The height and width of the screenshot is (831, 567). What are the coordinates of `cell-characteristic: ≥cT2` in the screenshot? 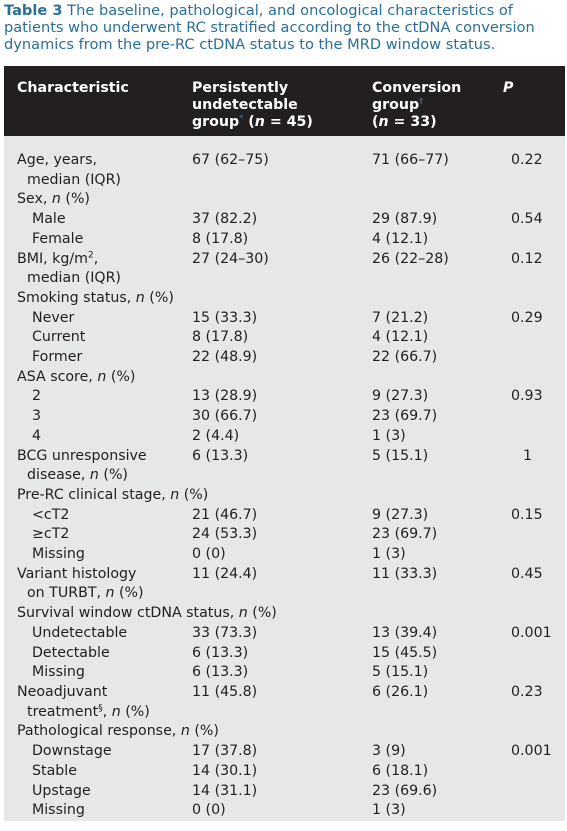 It's located at (96, 535).